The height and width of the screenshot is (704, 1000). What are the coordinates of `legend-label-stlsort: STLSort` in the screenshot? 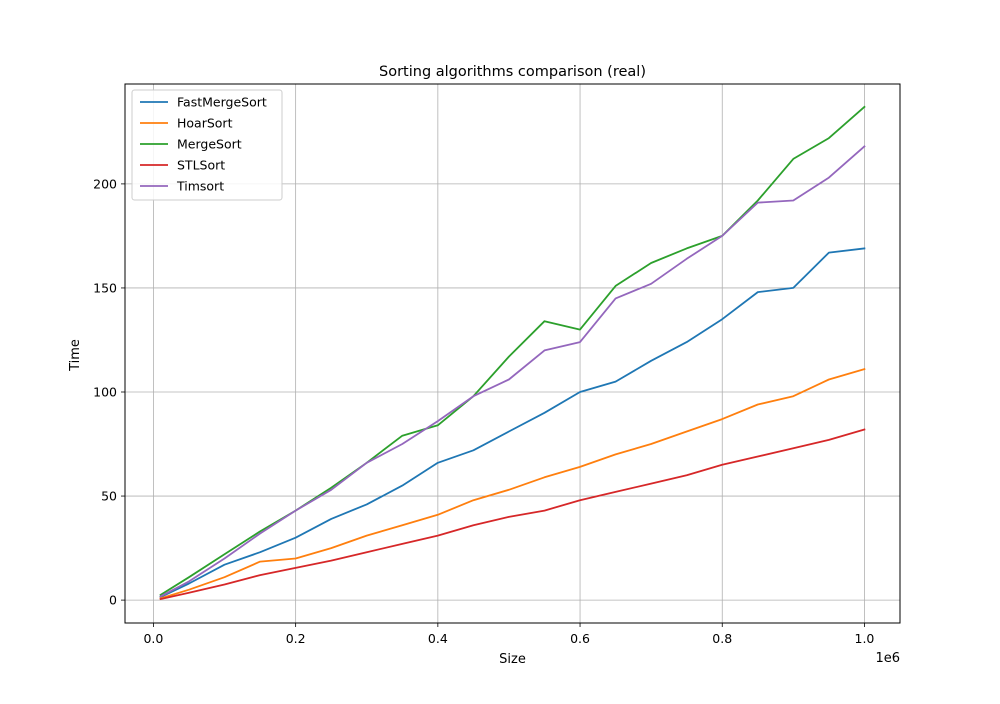 It's located at (201, 165).